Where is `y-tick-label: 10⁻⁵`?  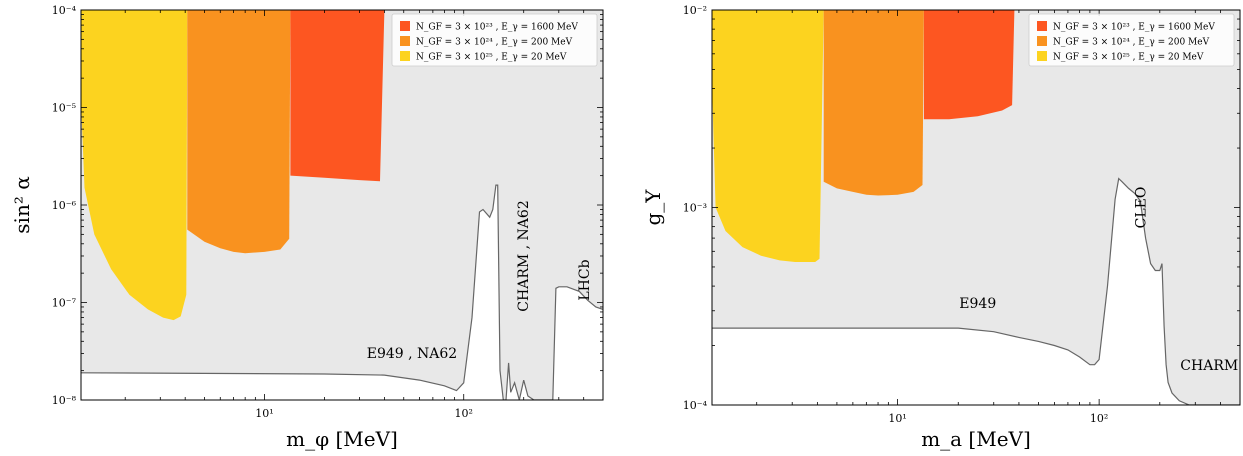
y-tick-label: 10⁻⁵ is located at coordinates (64, 108).